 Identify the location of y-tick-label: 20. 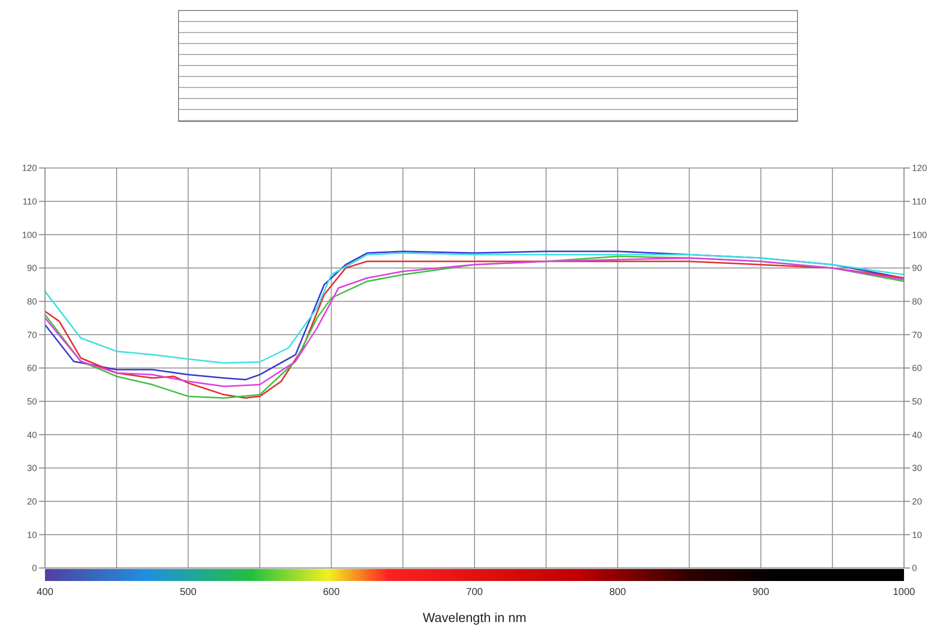
(31, 501).